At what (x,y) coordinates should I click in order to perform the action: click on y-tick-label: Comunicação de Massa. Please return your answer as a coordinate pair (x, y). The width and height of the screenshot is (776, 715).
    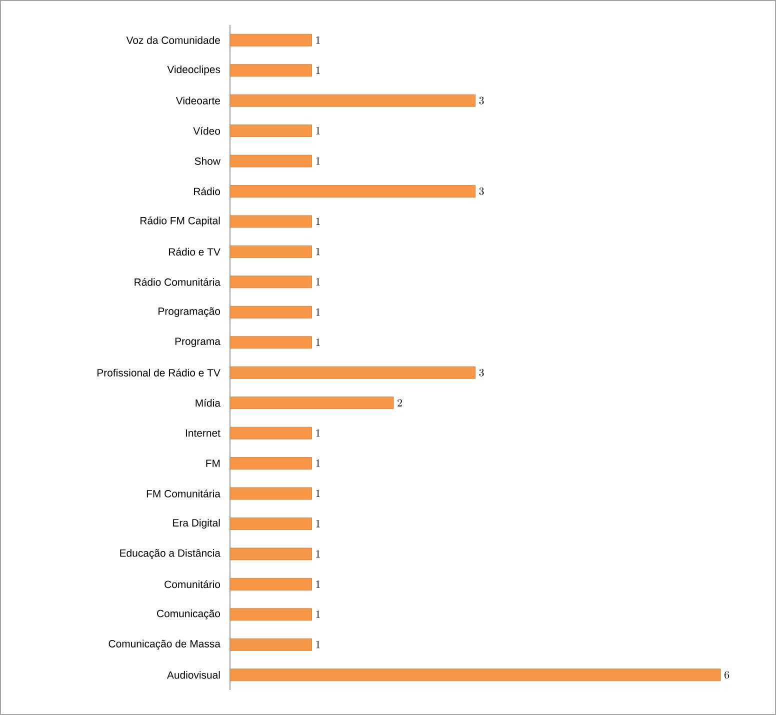
    Looking at the image, I should click on (164, 645).